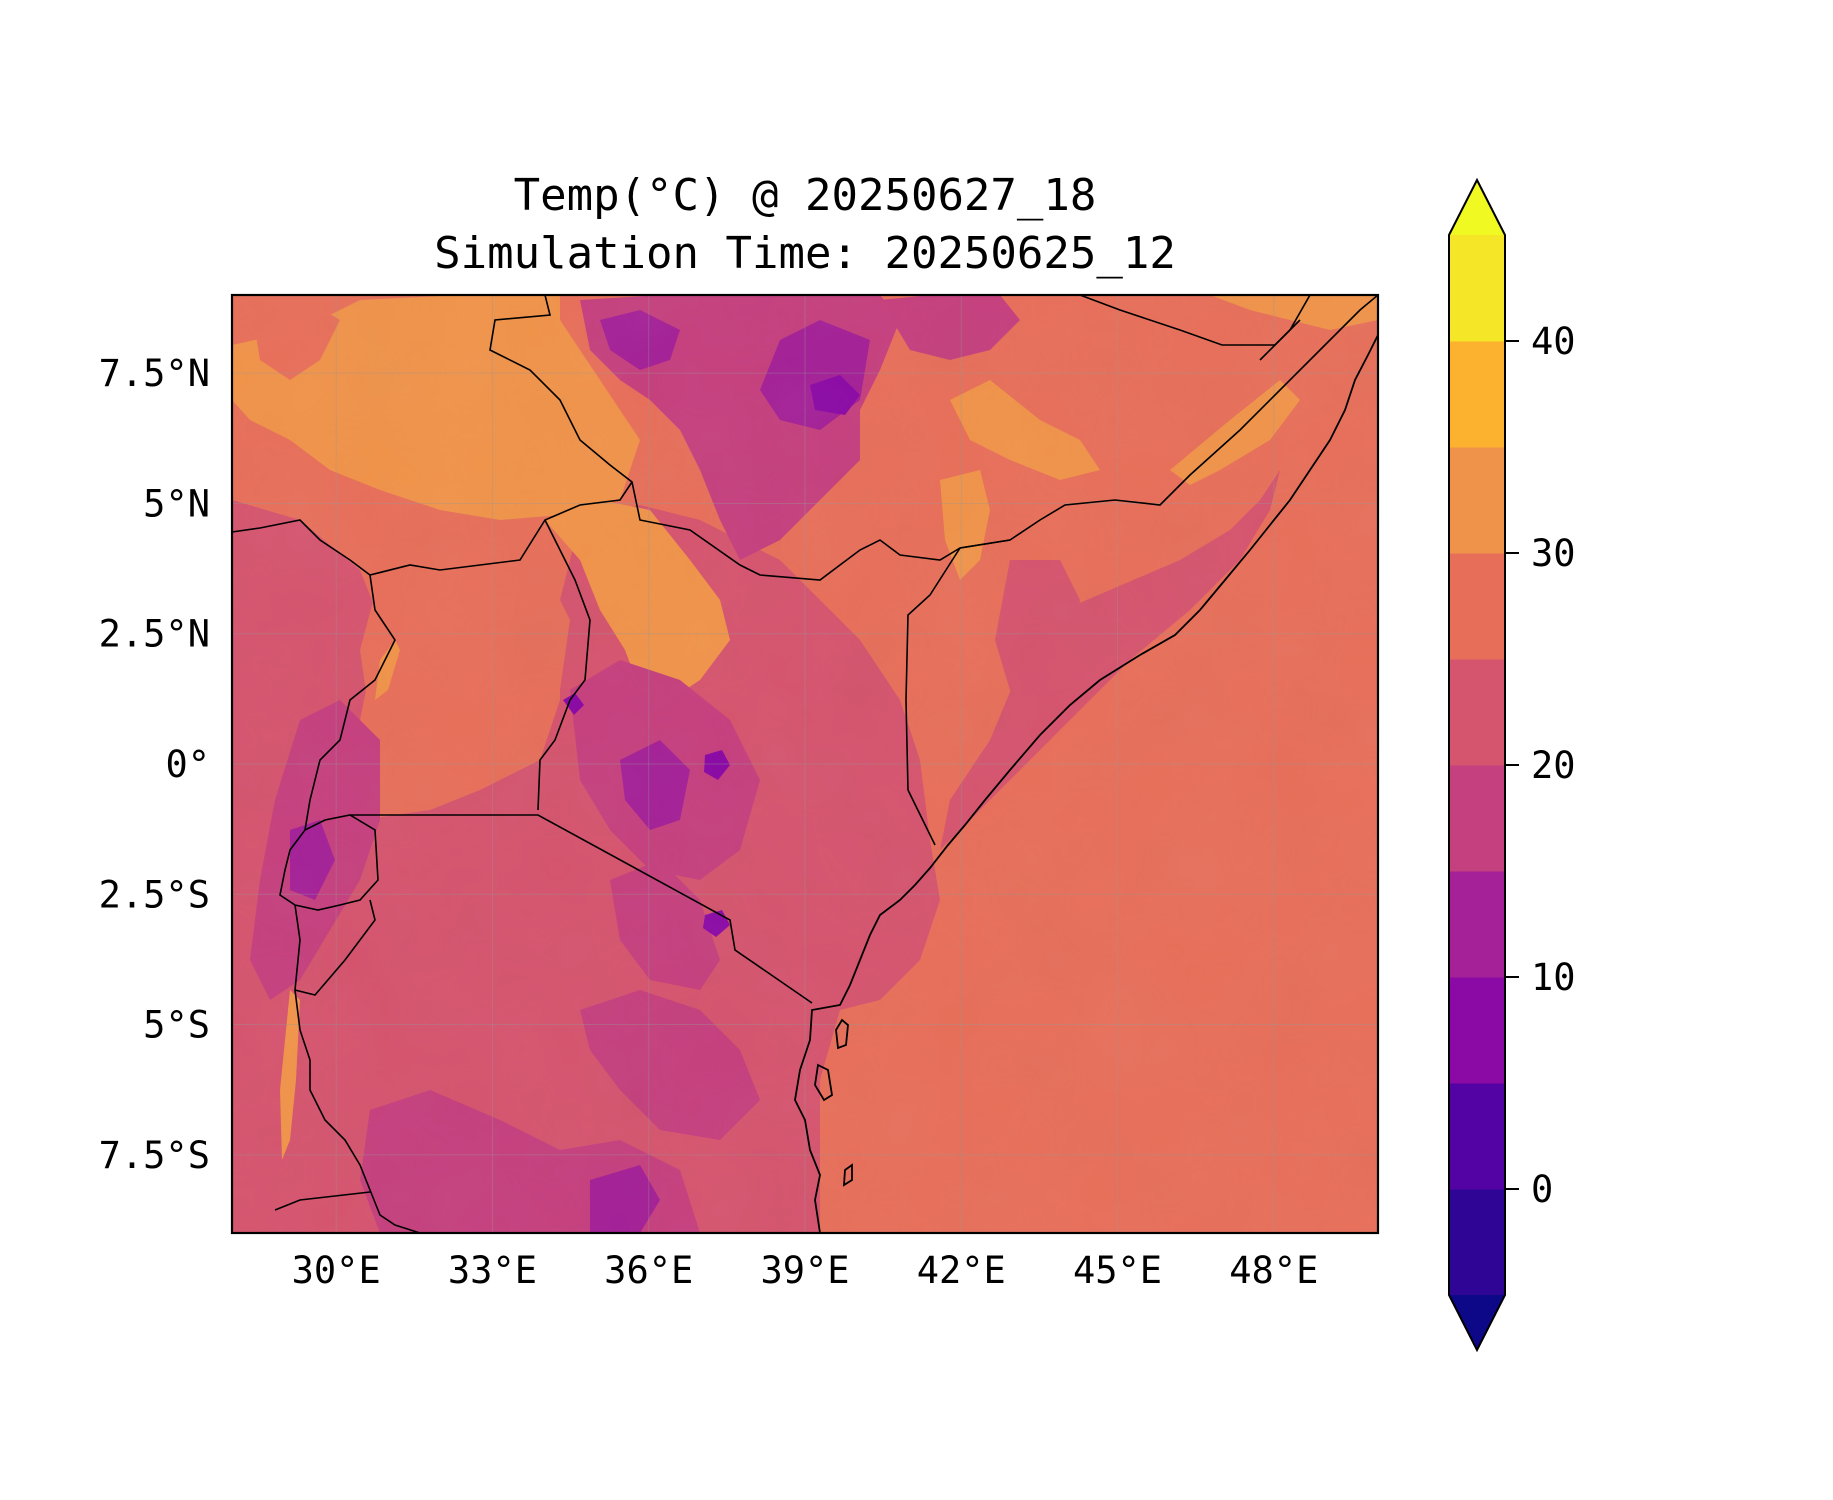 Image resolution: width=1833 pixels, height=1500 pixels. What do you see at coordinates (750, 438) in the screenshot?
I see `south-sudan-ethiopia-border` at bounding box center [750, 438].